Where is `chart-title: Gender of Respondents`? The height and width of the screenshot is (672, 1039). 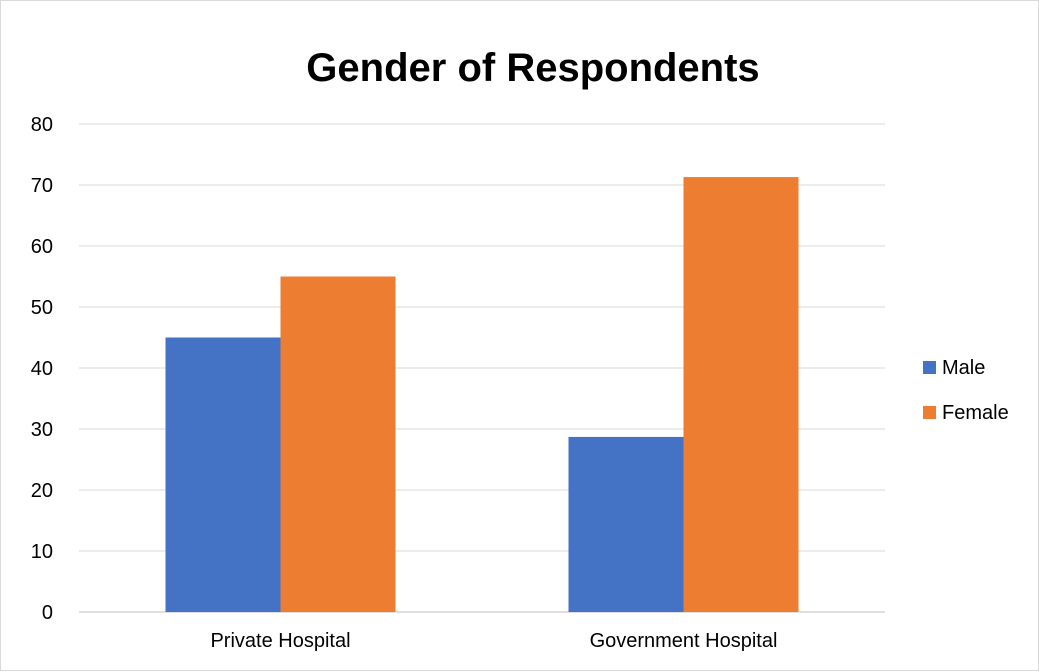
chart-title: Gender of Respondents is located at coordinates (532, 68).